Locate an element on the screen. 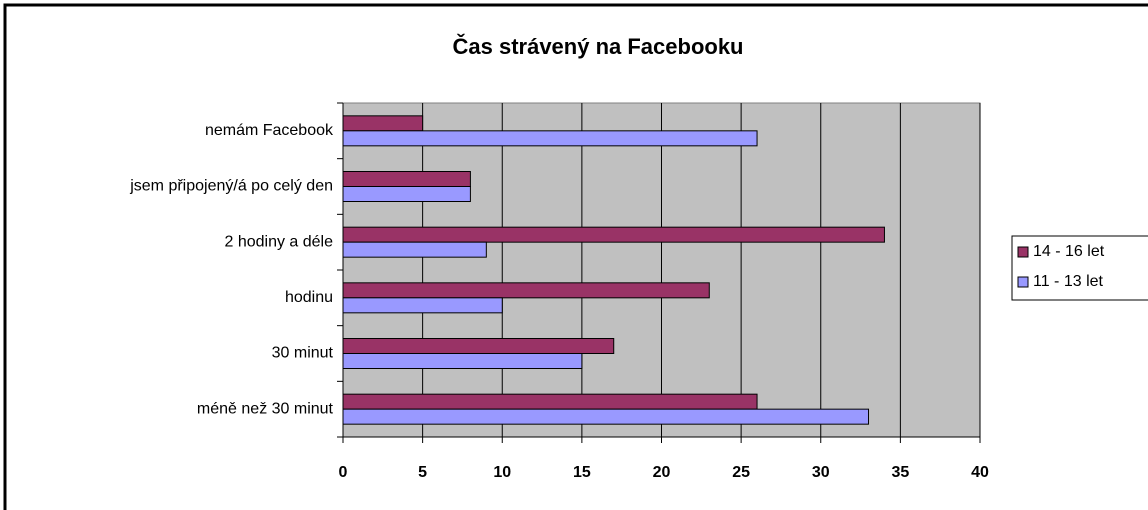 The width and height of the screenshot is (1148, 510). x-tick-label: 10 is located at coordinates (502, 472).